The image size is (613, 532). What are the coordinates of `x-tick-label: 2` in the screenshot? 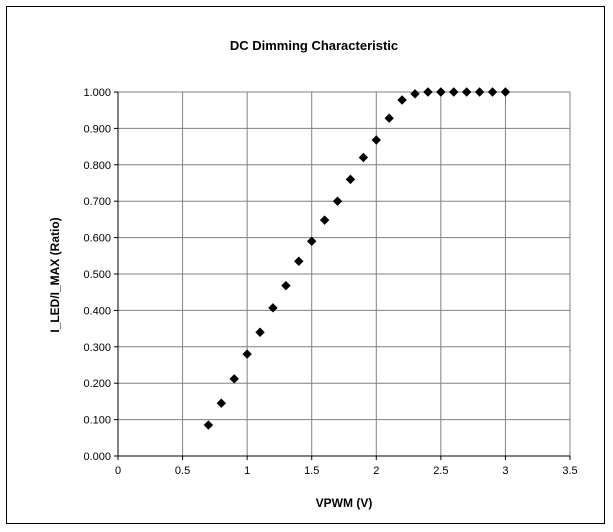 It's located at (376, 471).